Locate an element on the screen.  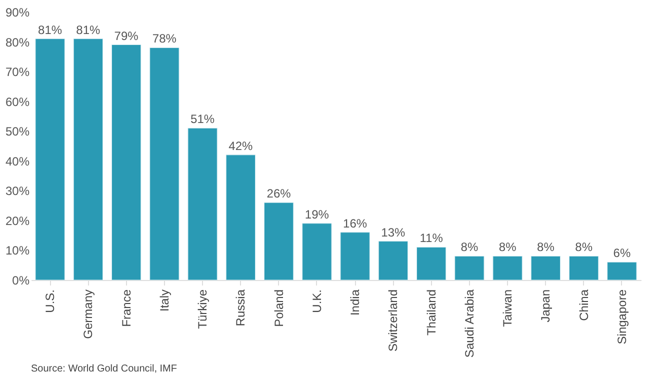
x-tick-label: Switzerland is located at coordinates (393, 321).